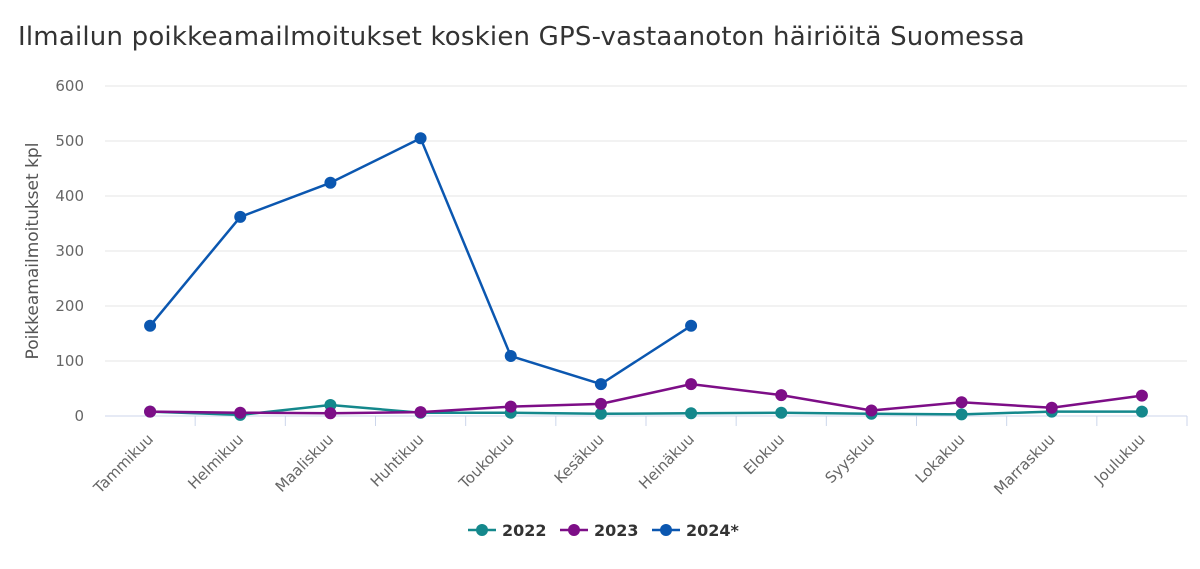  Describe the element at coordinates (215, 461) in the screenshot. I see `x-tick-label: Helmikuu` at that location.